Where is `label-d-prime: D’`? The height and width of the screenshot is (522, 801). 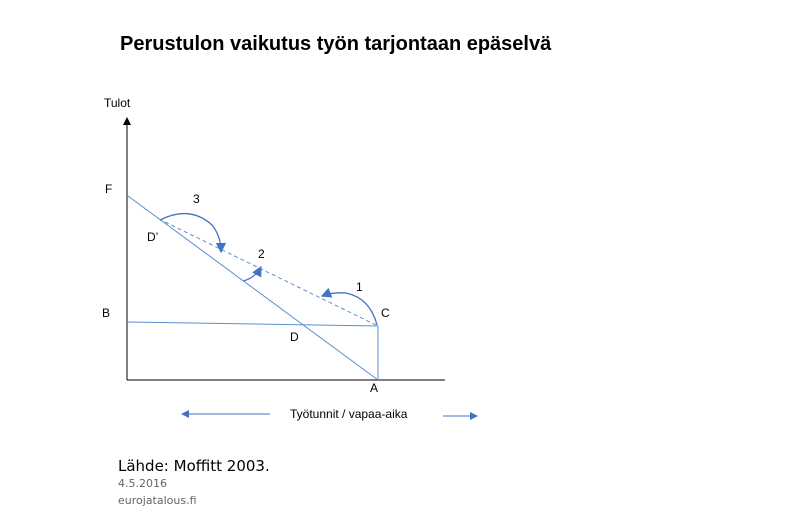 label-d-prime: D’ is located at coordinates (152, 237).